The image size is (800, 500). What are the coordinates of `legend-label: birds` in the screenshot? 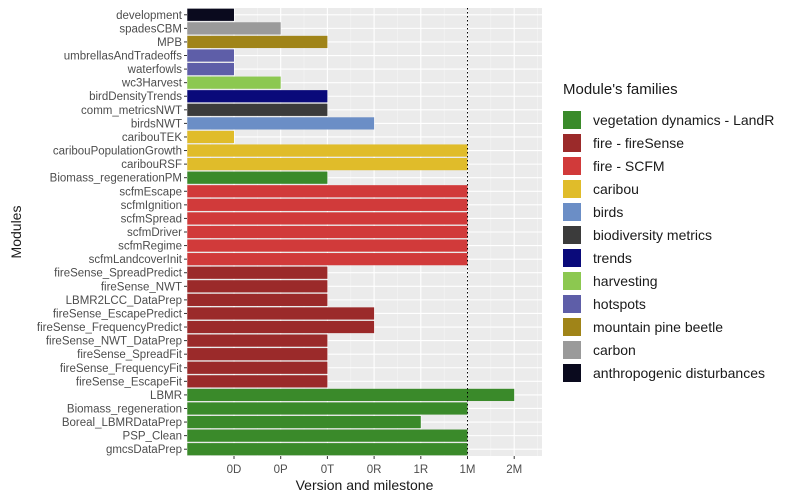 It's located at (608, 211).